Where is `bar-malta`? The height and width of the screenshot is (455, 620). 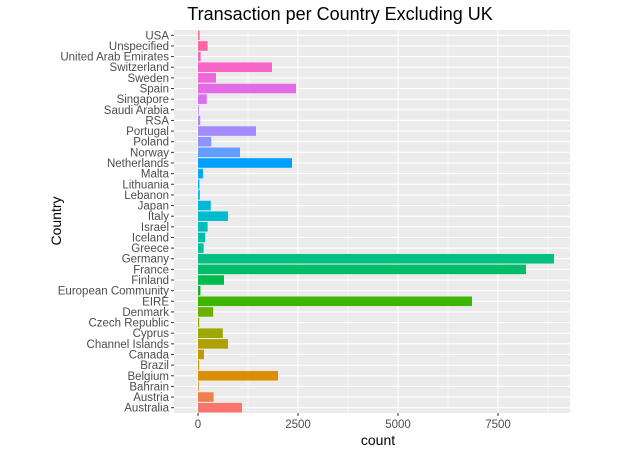
bar-malta is located at coordinates (200, 173).